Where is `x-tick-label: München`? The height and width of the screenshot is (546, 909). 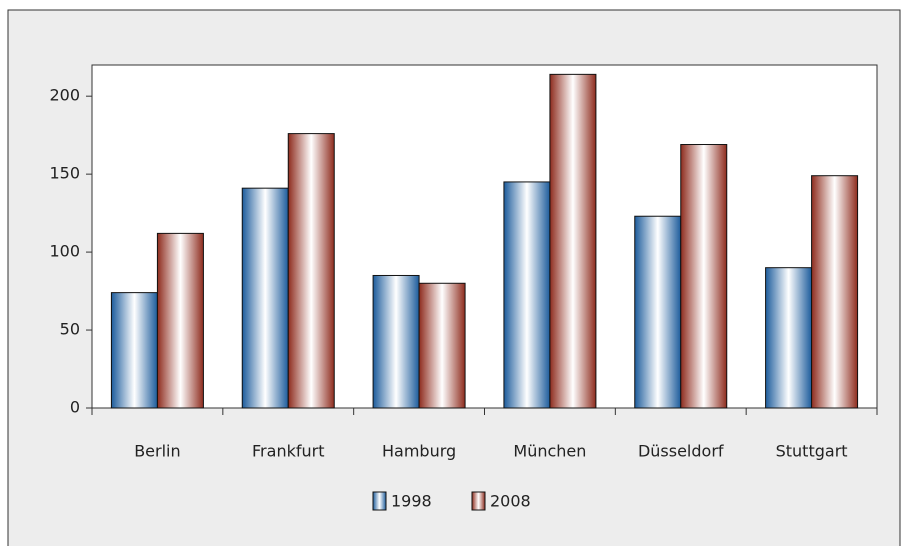 x-tick-label: München is located at coordinates (549, 451).